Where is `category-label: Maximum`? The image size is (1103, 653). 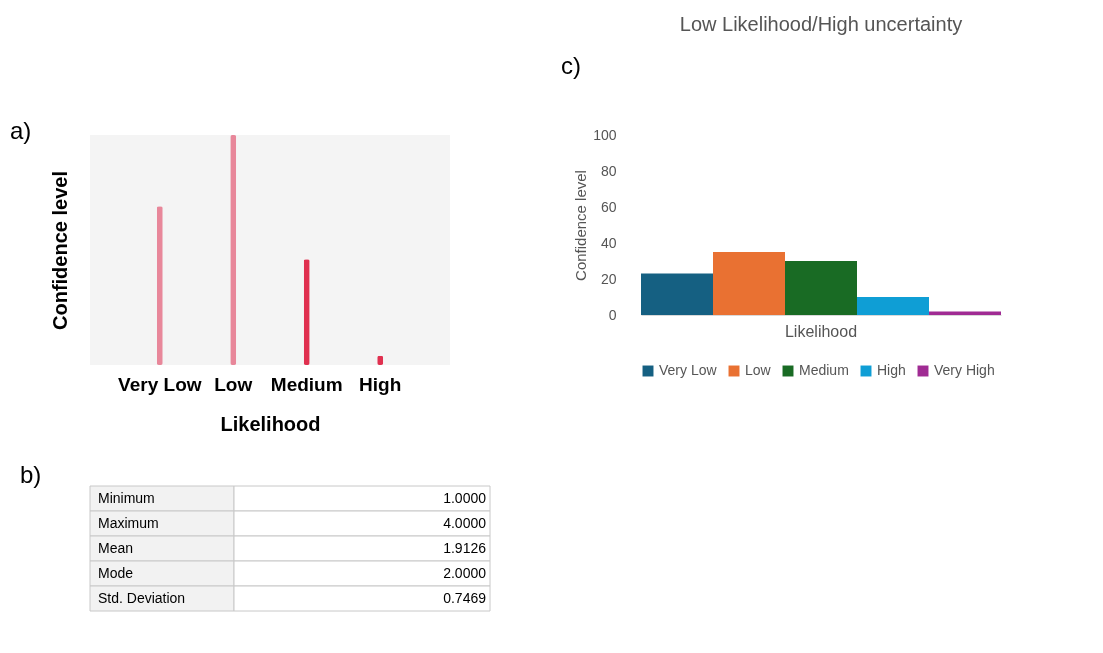 category-label: Maximum is located at coordinates (128, 522).